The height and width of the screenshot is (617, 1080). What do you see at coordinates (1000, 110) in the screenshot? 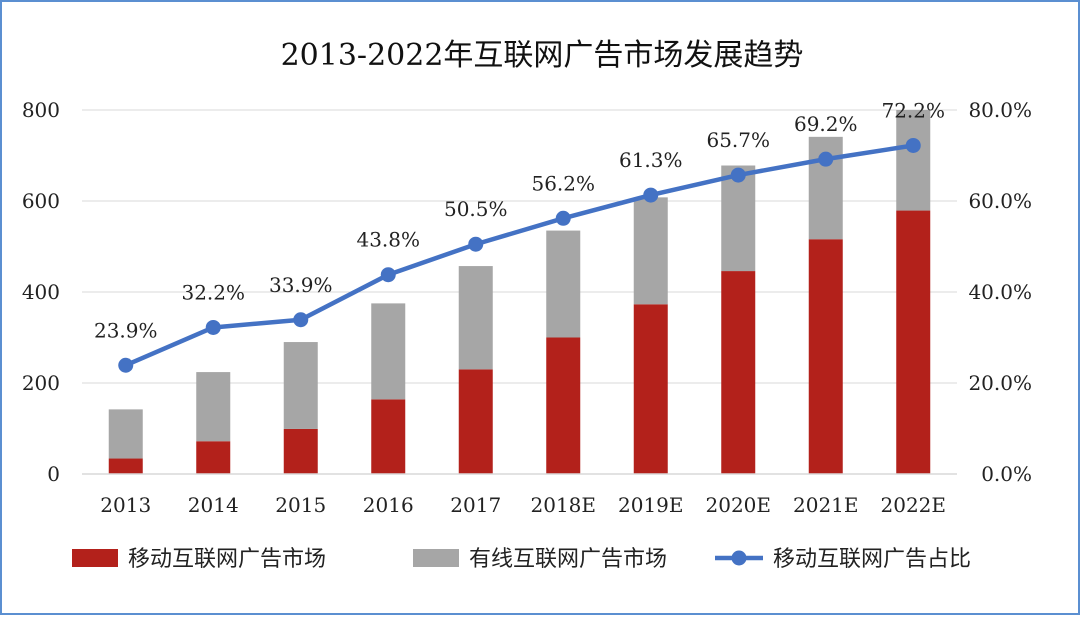
I see `y-right-tick-label: 80.0%` at bounding box center [1000, 110].